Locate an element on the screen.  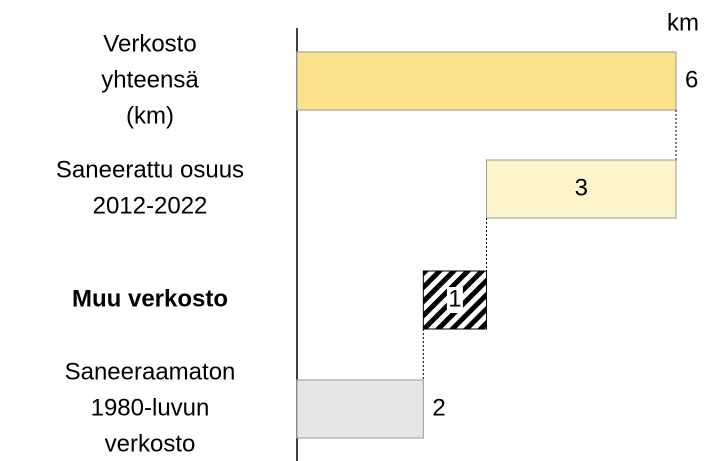
category-label: (km) is located at coordinates (150, 115).